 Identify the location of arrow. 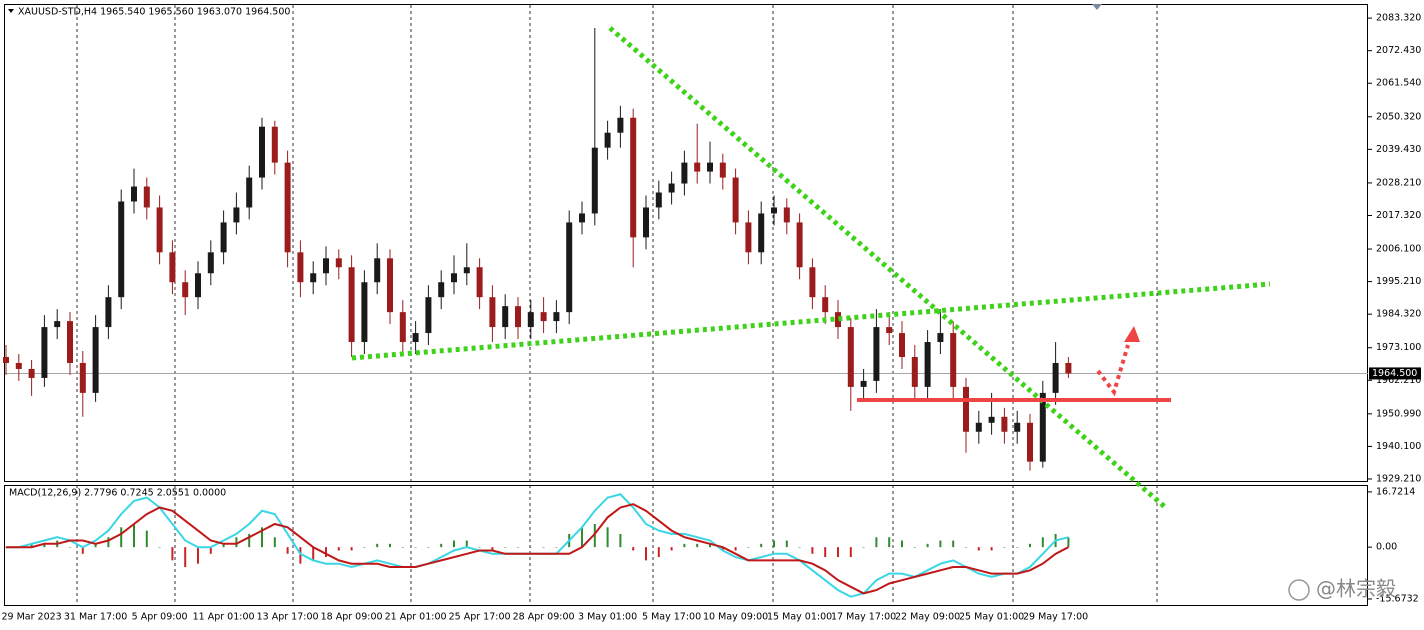
(1113, 370).